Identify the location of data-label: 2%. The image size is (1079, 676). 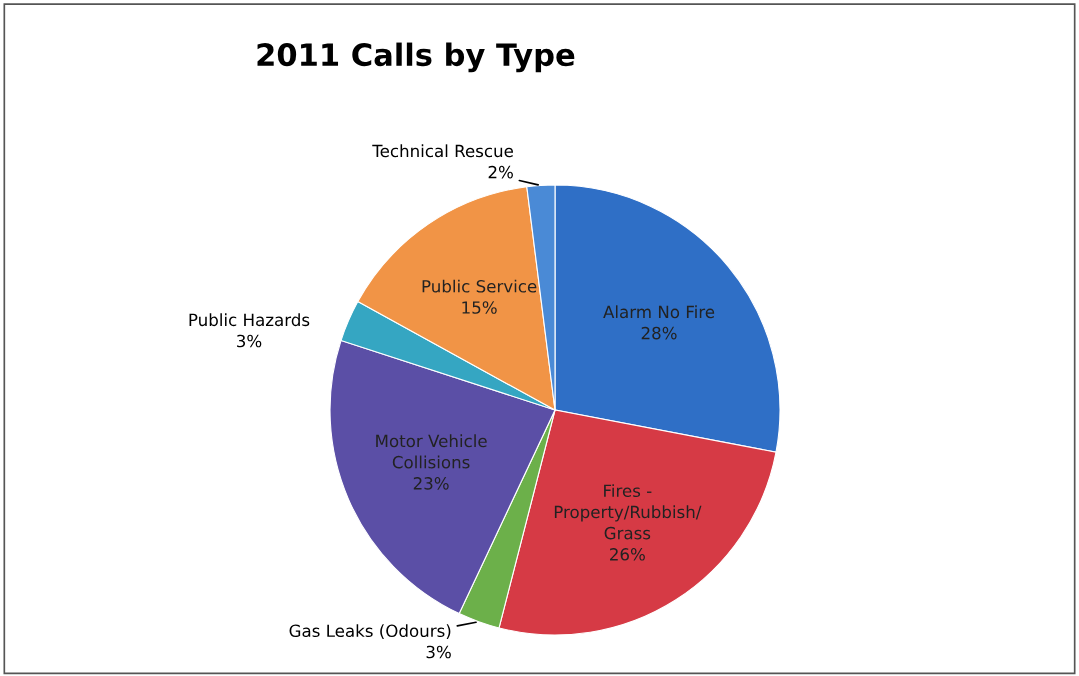
(500, 172).